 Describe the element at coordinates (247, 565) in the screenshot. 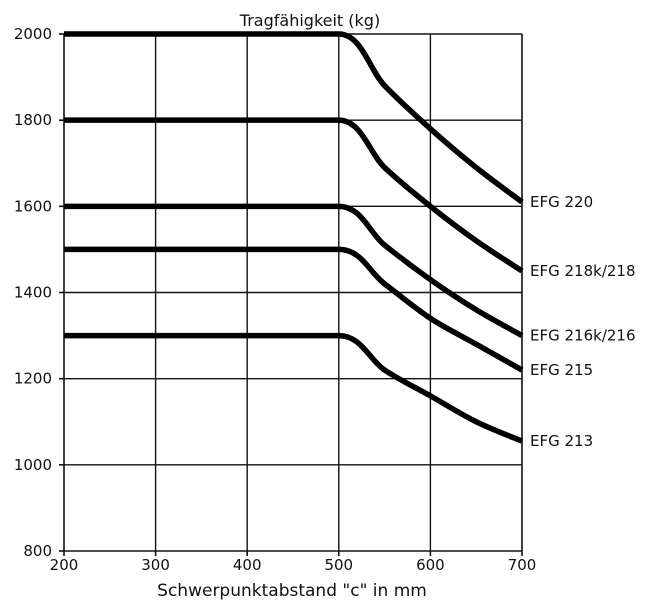

I see `x-tick-label: 400` at that location.